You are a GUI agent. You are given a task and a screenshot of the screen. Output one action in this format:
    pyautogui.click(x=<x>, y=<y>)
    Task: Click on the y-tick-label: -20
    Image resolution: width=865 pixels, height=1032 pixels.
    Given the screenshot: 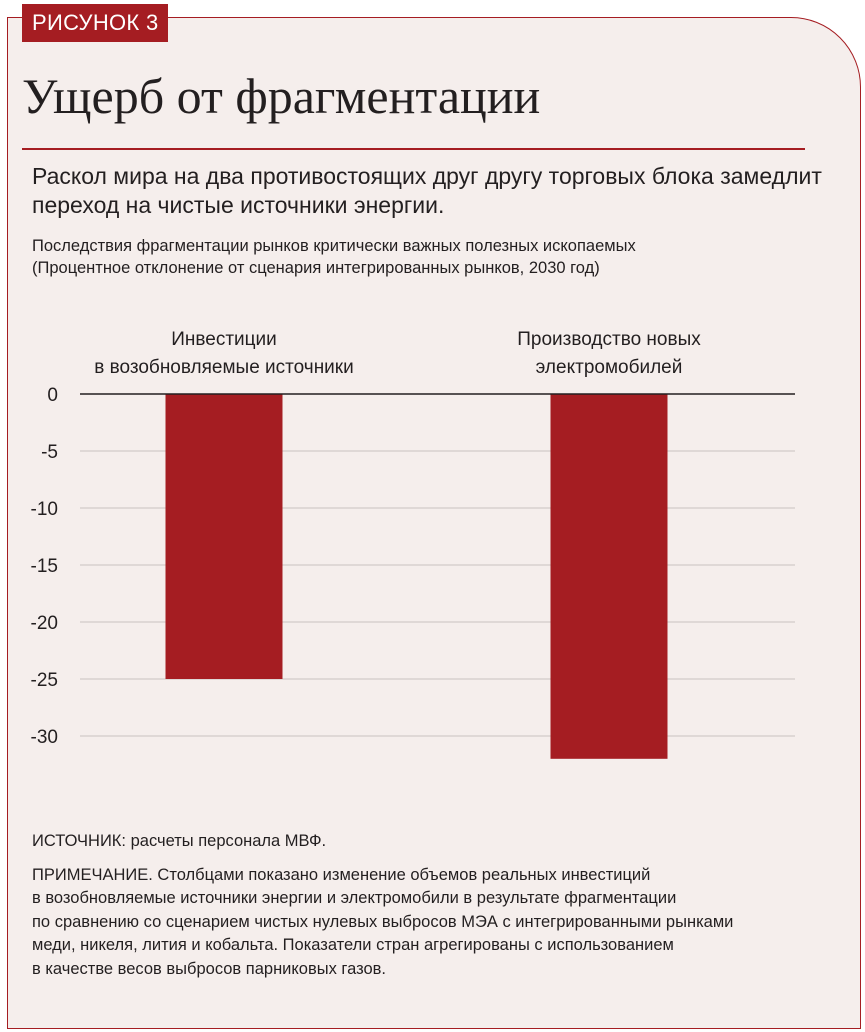 What is the action you would take?
    pyautogui.click(x=44, y=623)
    